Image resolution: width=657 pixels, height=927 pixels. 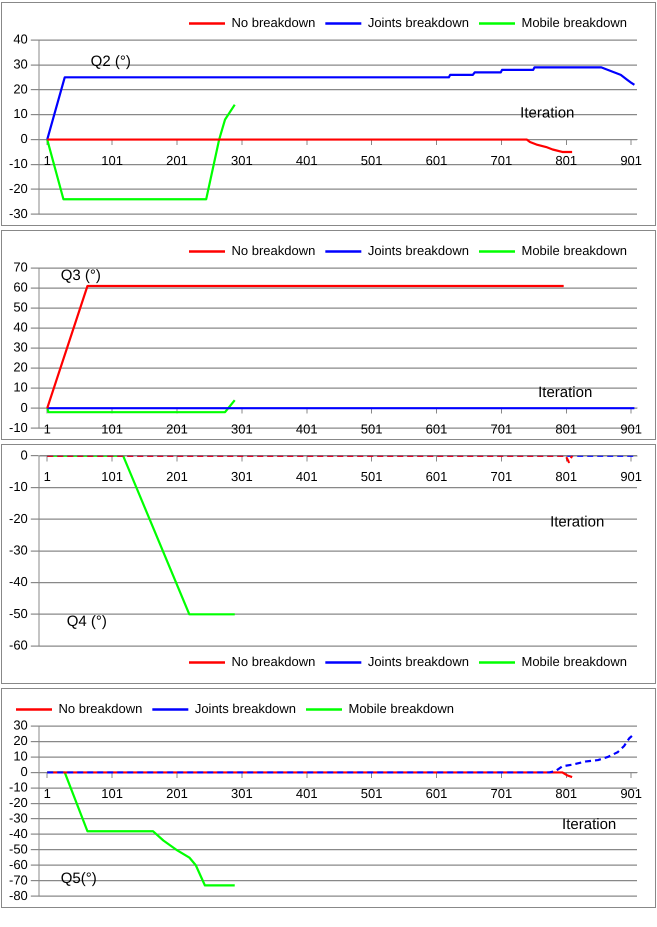 I want to click on y-axis-title: Q4 (°), so click(x=86, y=621).